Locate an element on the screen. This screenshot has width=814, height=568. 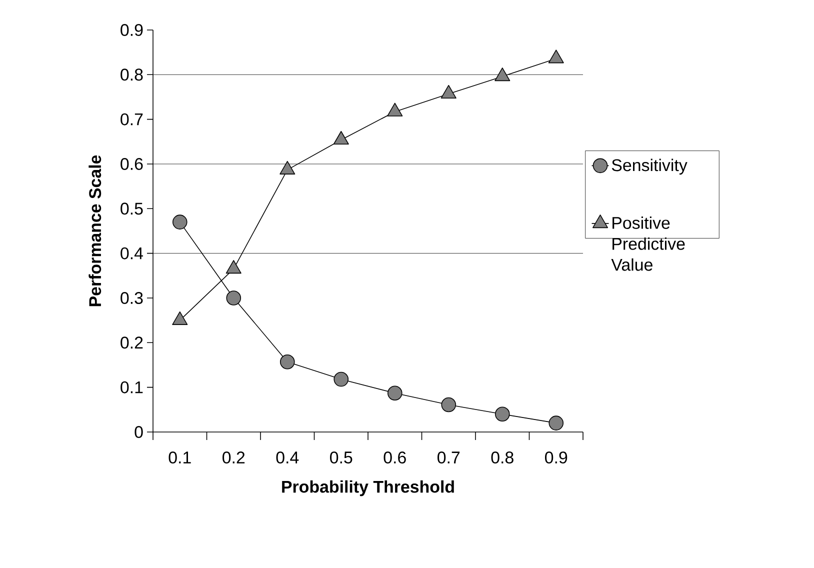
x-tick-label: 0.2 is located at coordinates (233, 458).